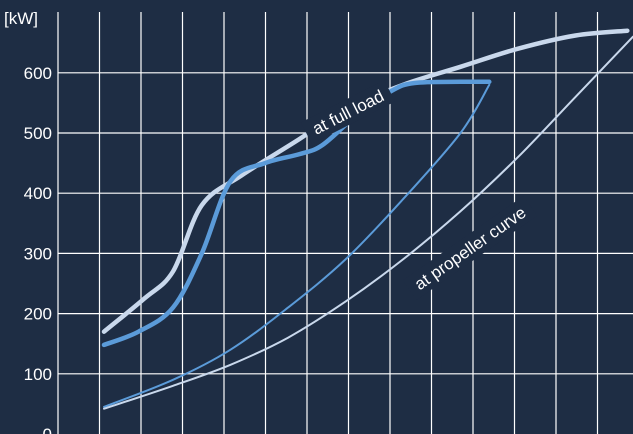 The image size is (633, 434). I want to click on y-tick-labels: 0 100 200 300 400 500 600, so click(38, 249).